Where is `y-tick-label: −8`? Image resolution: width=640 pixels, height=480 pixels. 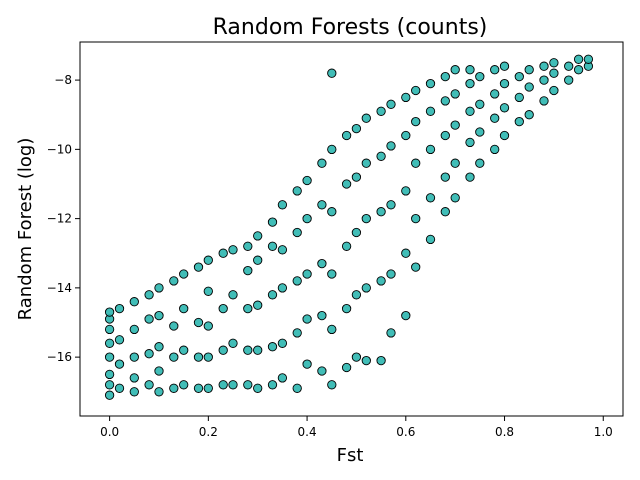
y-tick-label: −8 is located at coordinates (63, 80).